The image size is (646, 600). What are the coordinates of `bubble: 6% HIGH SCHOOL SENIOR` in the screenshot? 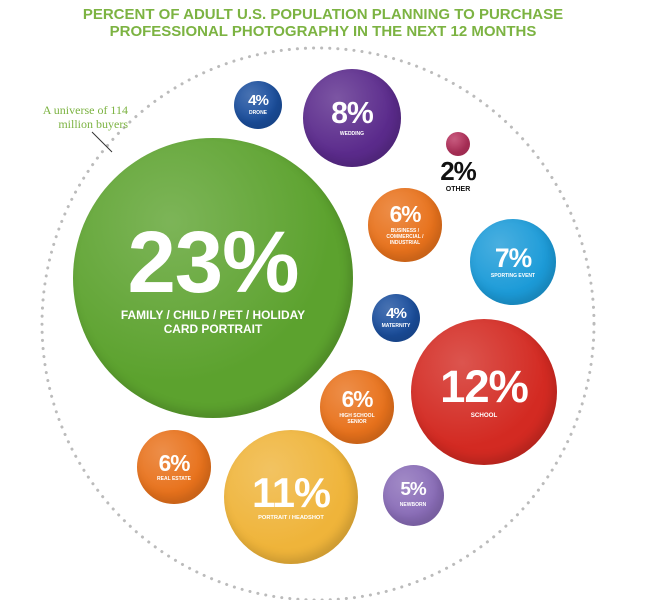 It's located at (357, 407).